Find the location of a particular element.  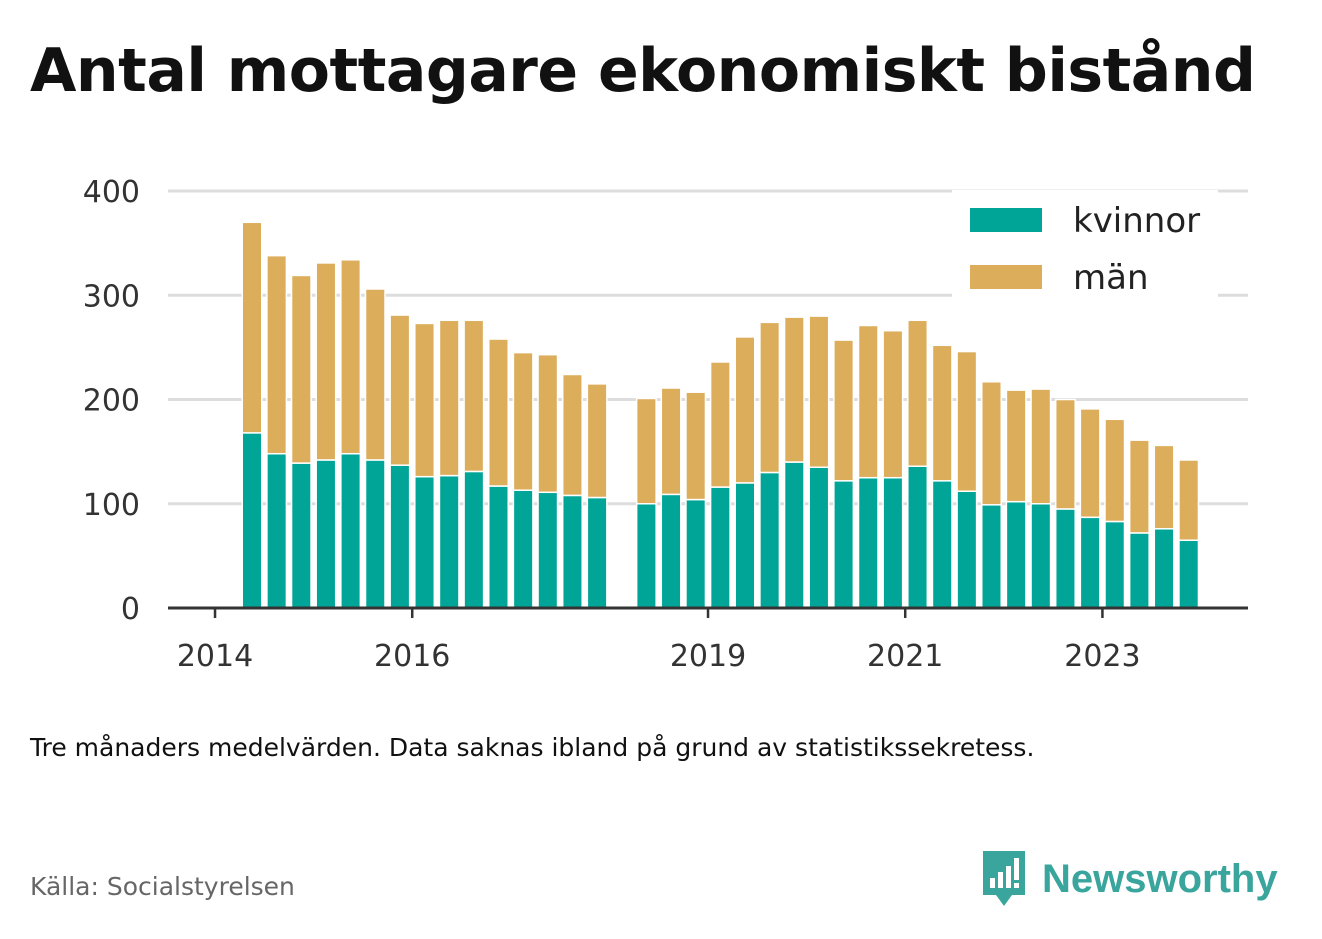

x-tick-label: 2023 is located at coordinates (1102, 656).